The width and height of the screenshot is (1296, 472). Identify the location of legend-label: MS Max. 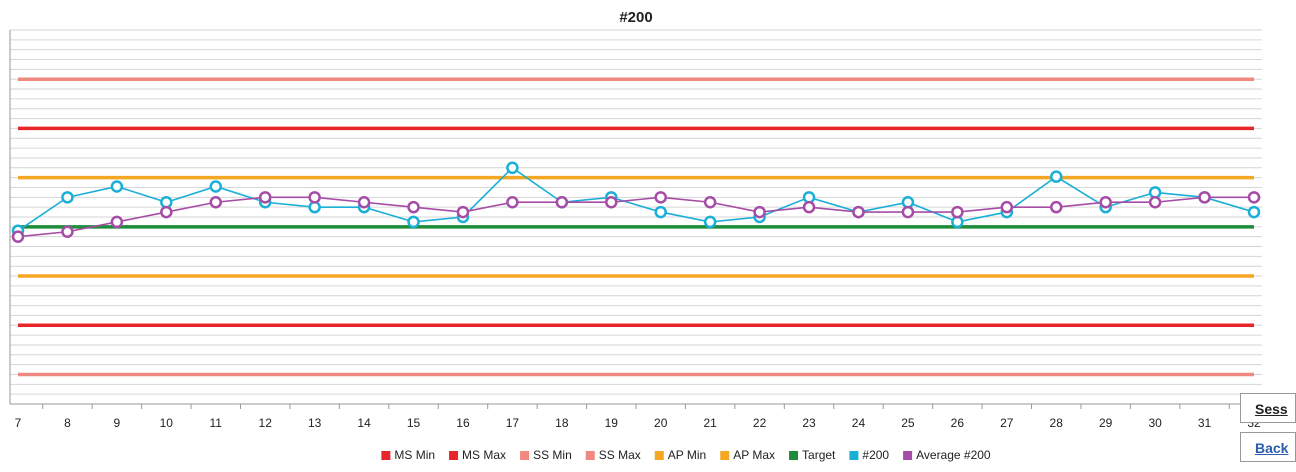
(484, 455).